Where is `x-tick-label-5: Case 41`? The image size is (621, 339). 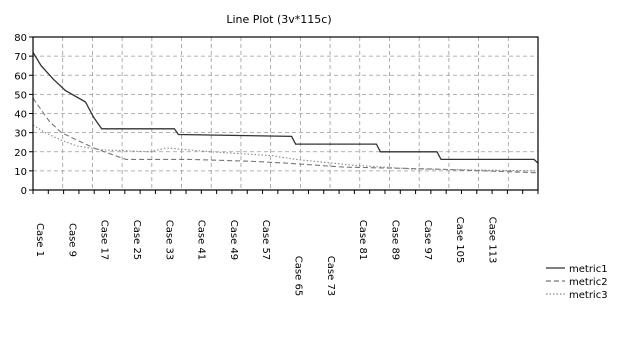
x-tick-label-5: Case 41 is located at coordinates (201, 240).